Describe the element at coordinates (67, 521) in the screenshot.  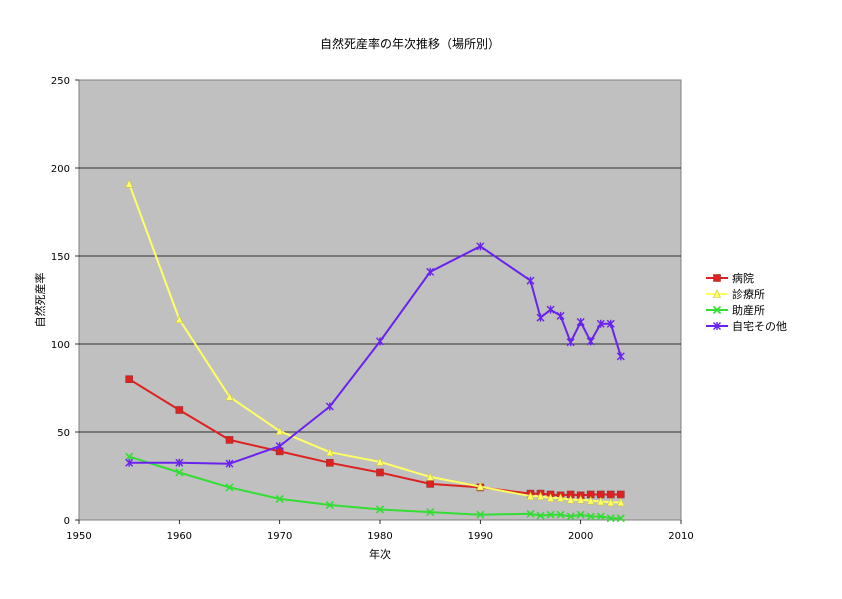
I see `y-tick-label: 0` at that location.